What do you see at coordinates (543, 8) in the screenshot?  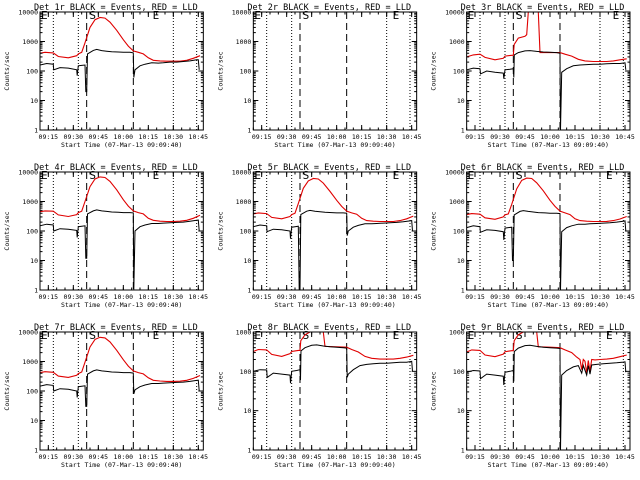 I see `panel-title: Det 3r BLACK = Events, RED = LLD` at bounding box center [543, 8].